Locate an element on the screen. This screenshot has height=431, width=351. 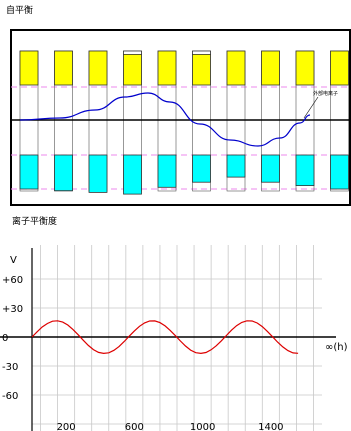
y-tick-label: -60 is located at coordinates (10, 396).